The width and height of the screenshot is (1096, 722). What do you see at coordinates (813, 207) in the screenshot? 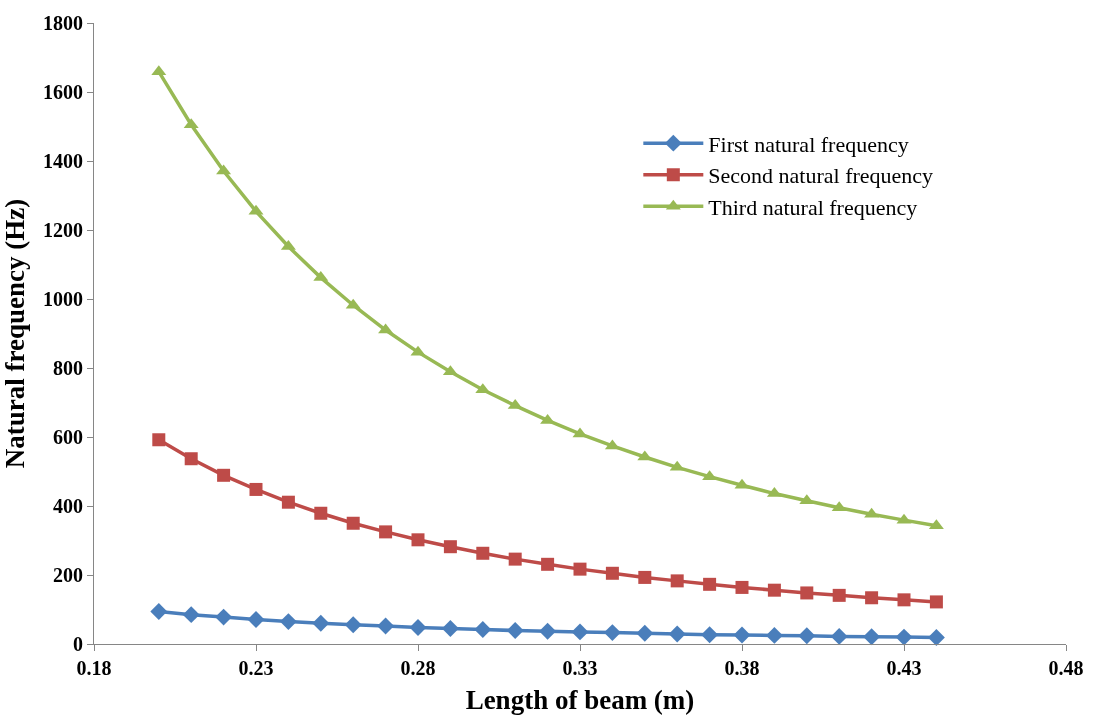
I see `legend-label: Third natural frequency` at bounding box center [813, 207].